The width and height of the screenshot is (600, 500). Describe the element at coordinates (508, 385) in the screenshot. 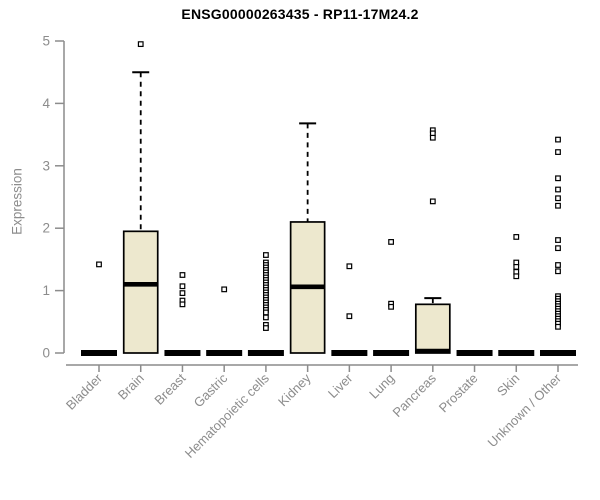

I see `x-category-label: Skin` at that location.